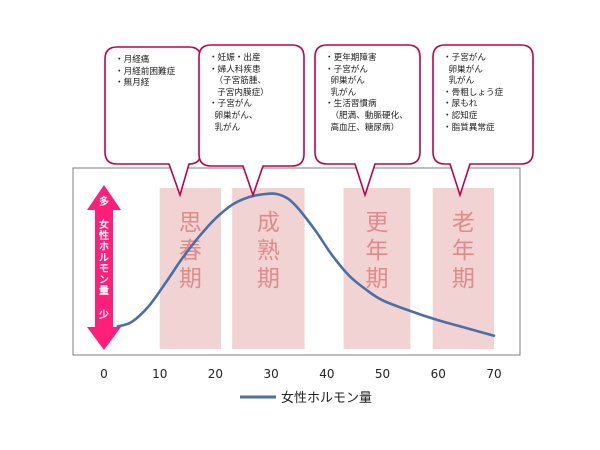 The height and width of the screenshot is (450, 600). I want to click on callout-line: ・尿もれ, so click(460, 104).